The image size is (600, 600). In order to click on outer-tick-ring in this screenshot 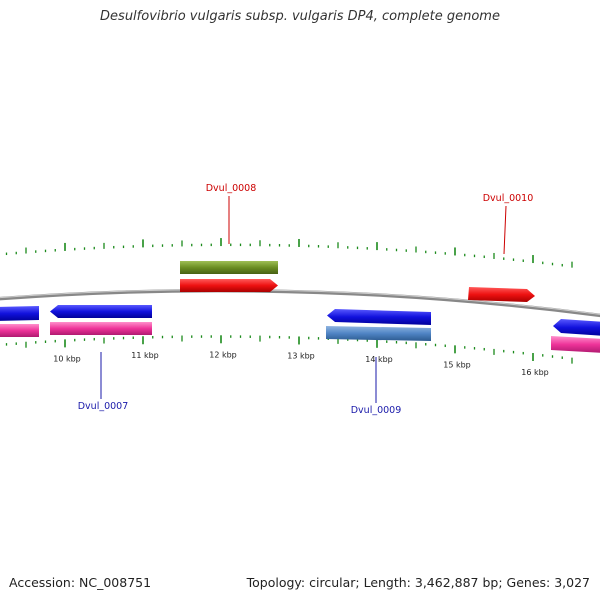, I will do `click(289, 253)`.